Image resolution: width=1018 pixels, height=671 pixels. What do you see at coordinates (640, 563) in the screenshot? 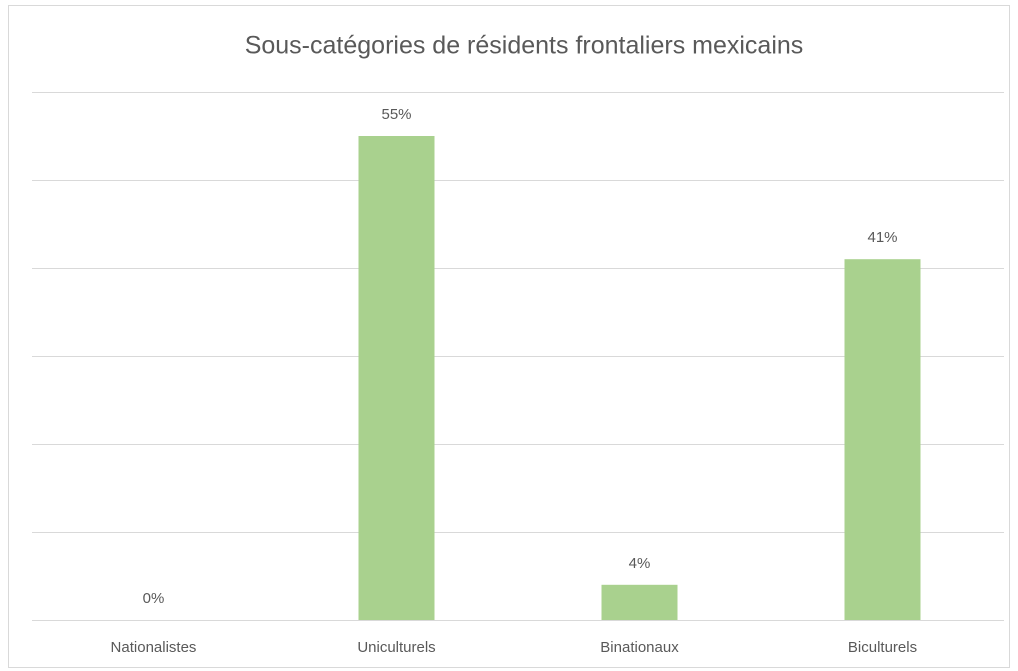
I see `data-label: 4%` at bounding box center [640, 563].